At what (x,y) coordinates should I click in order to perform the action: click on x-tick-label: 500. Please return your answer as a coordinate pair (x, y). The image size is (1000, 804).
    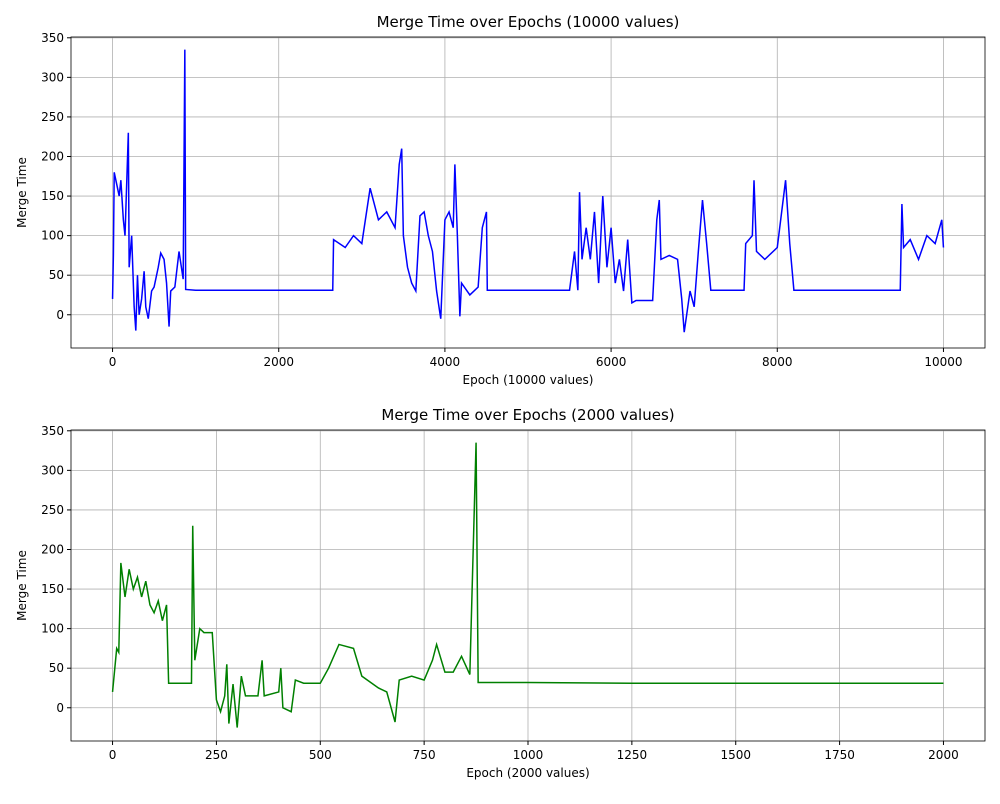
    Looking at the image, I should click on (320, 755).